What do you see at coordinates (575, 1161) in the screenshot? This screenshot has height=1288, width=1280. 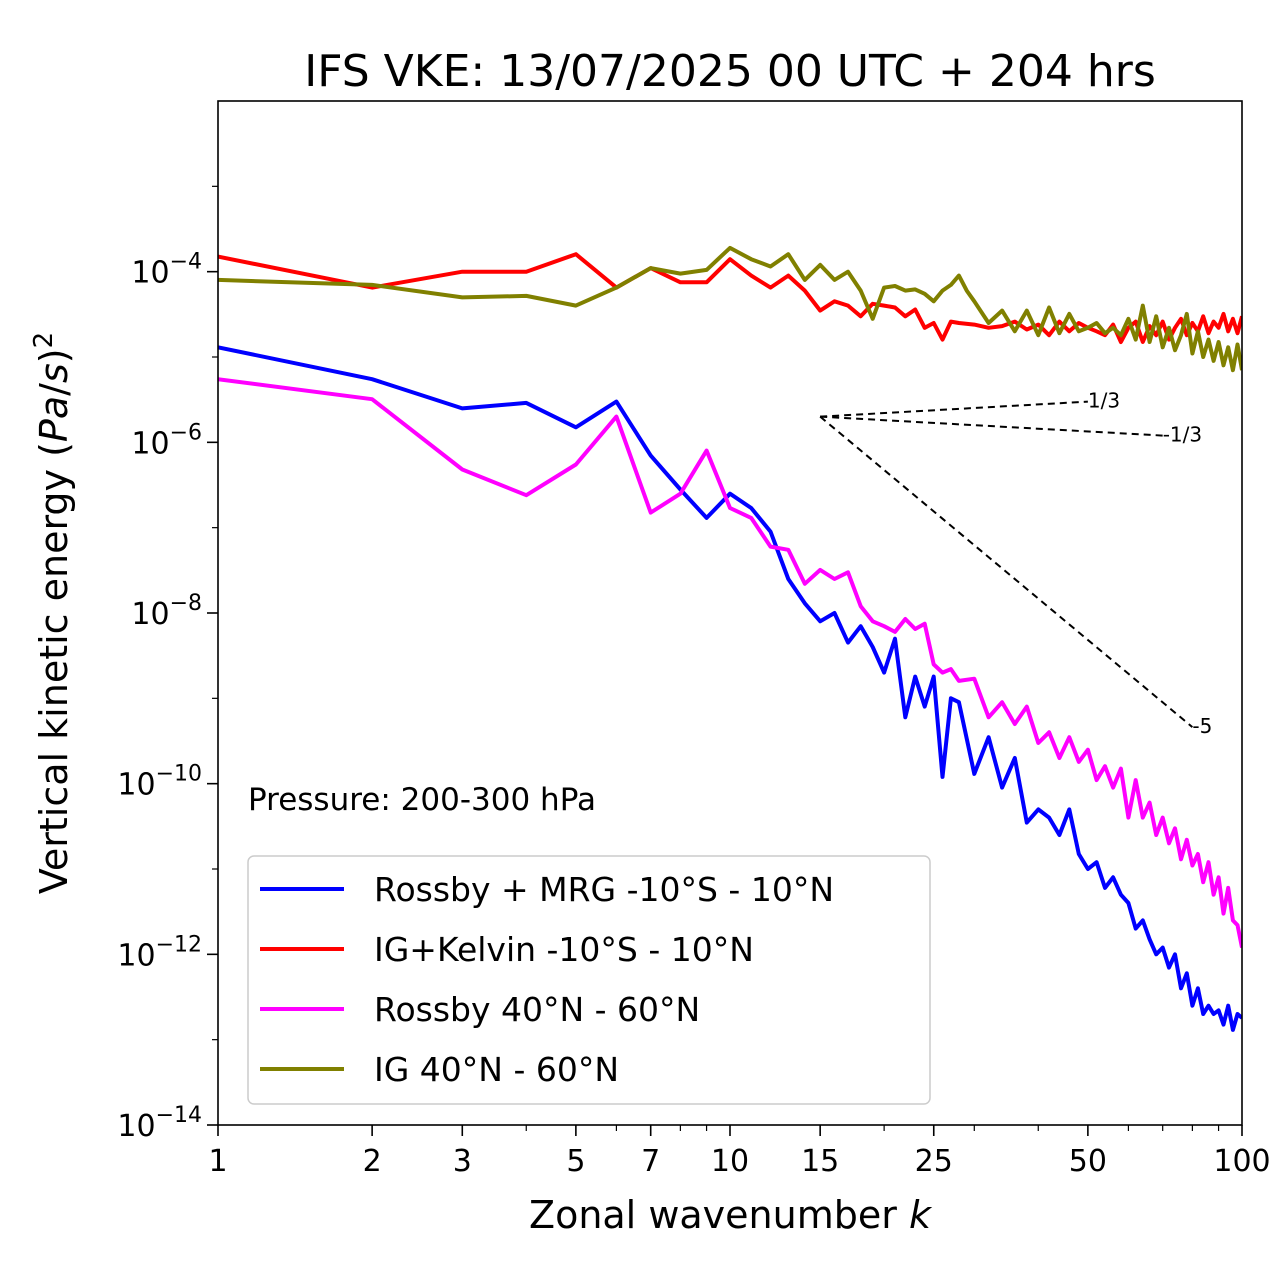 I see `x-tick-label-3: 5` at bounding box center [575, 1161].